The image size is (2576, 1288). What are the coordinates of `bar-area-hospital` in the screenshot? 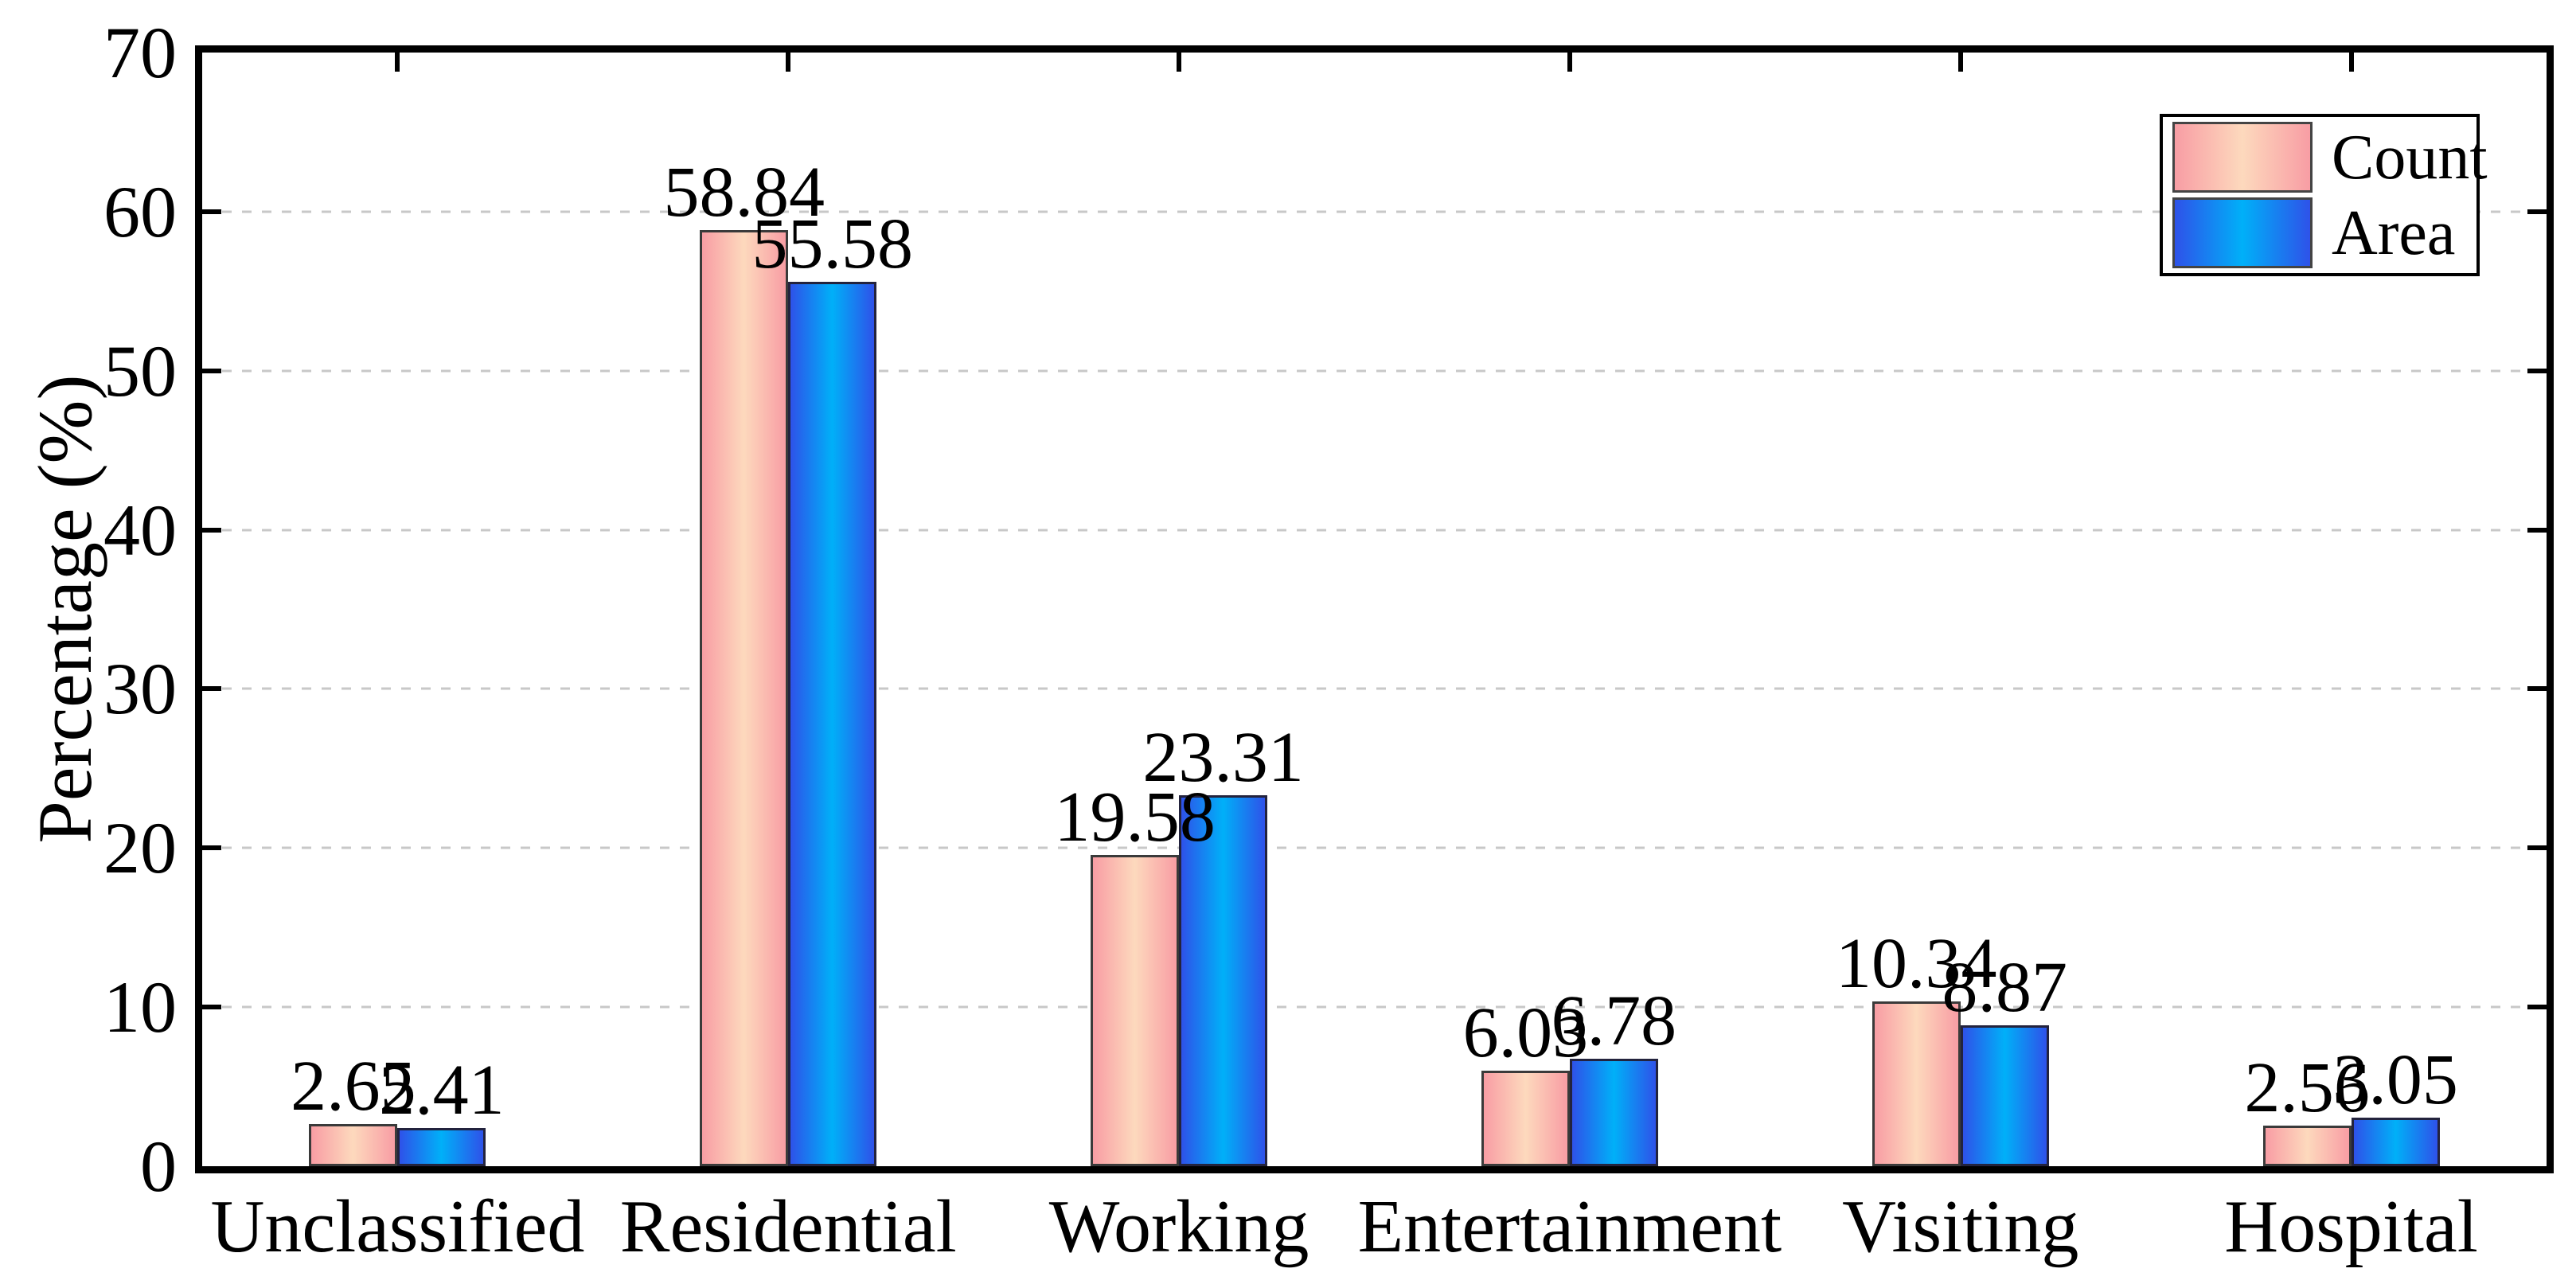 It's located at (2395, 1142).